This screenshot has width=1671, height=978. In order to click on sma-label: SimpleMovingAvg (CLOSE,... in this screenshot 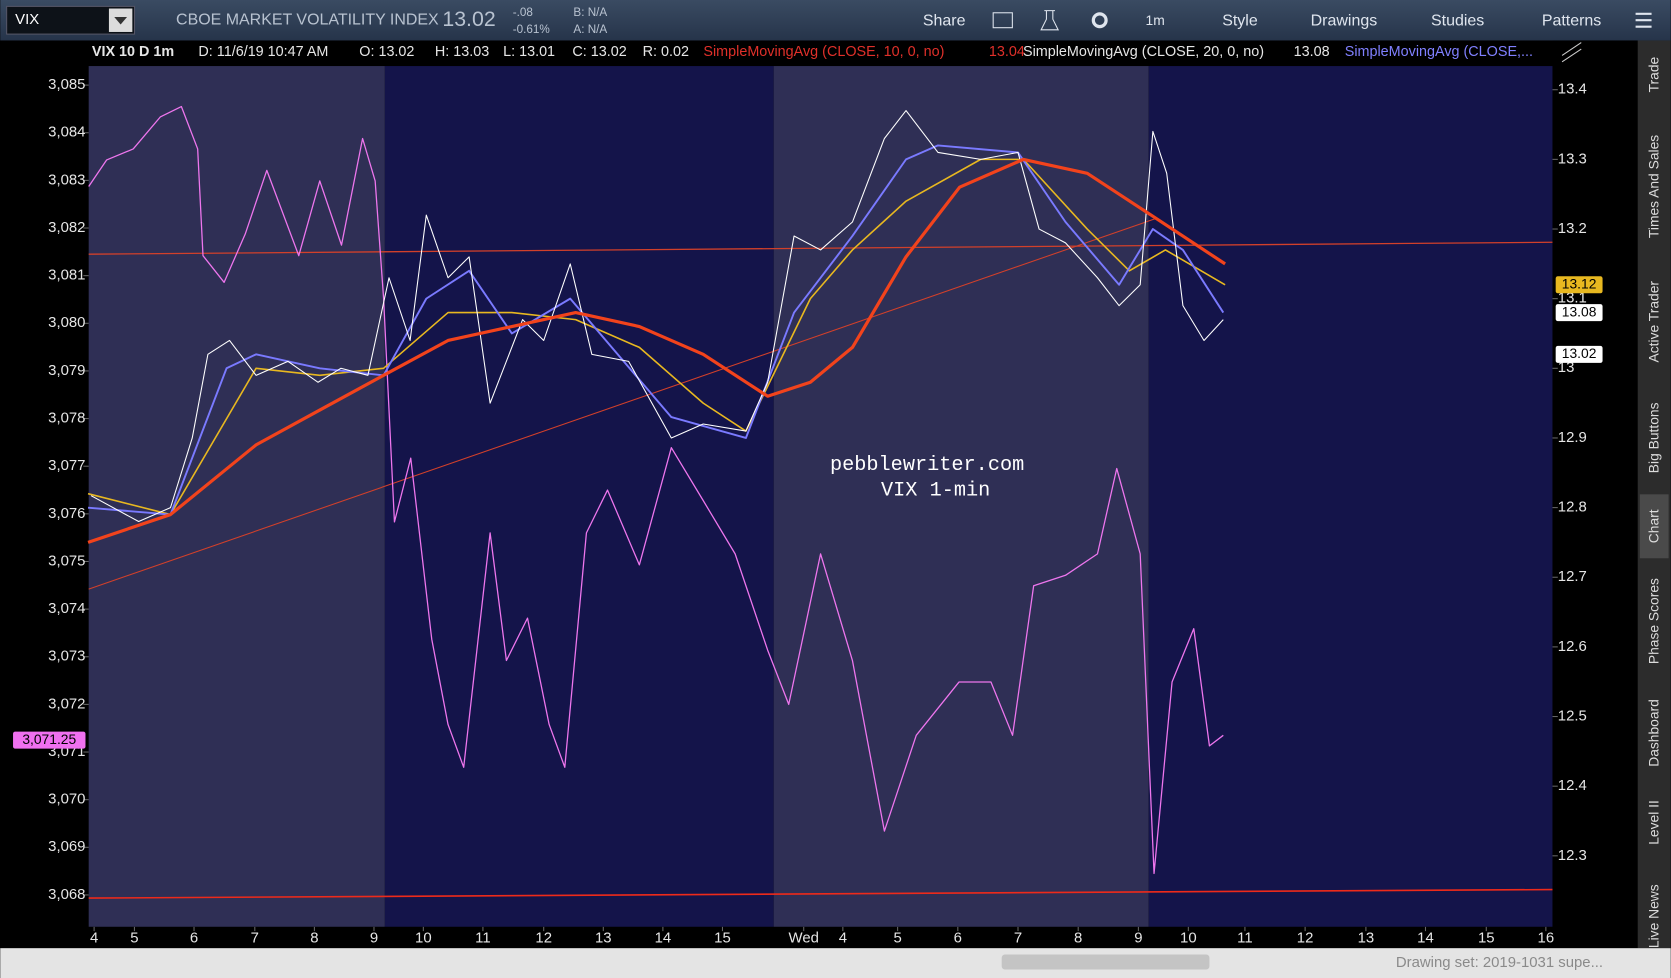, I will do `click(1439, 52)`.